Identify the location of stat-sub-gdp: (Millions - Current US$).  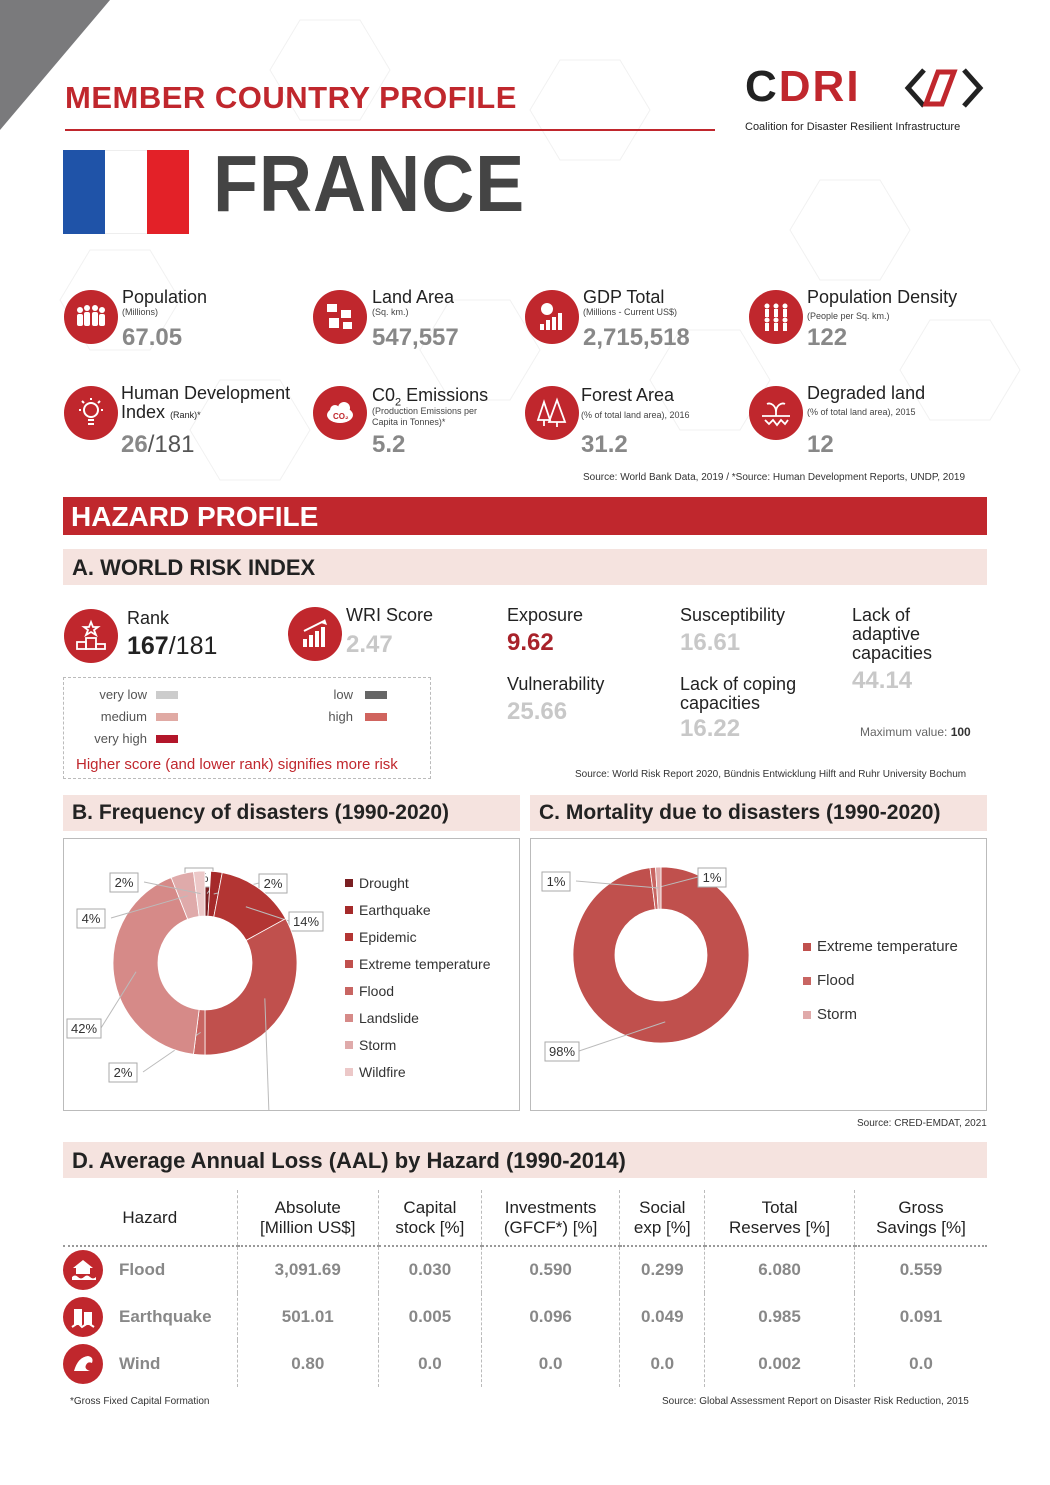
(630, 312).